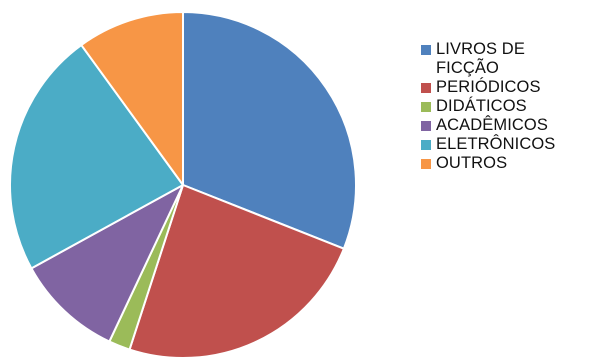 The width and height of the screenshot is (598, 360). Describe the element at coordinates (509, 163) in the screenshot. I see `legend-item-outros: OUTROS` at that location.